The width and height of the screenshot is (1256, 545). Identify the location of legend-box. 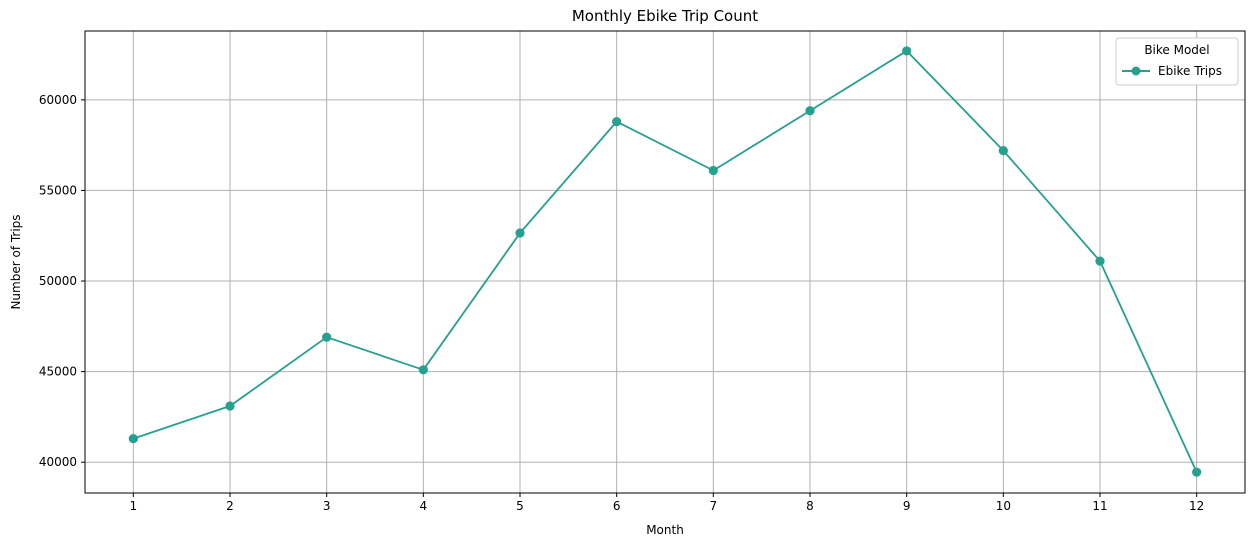
(1177, 61).